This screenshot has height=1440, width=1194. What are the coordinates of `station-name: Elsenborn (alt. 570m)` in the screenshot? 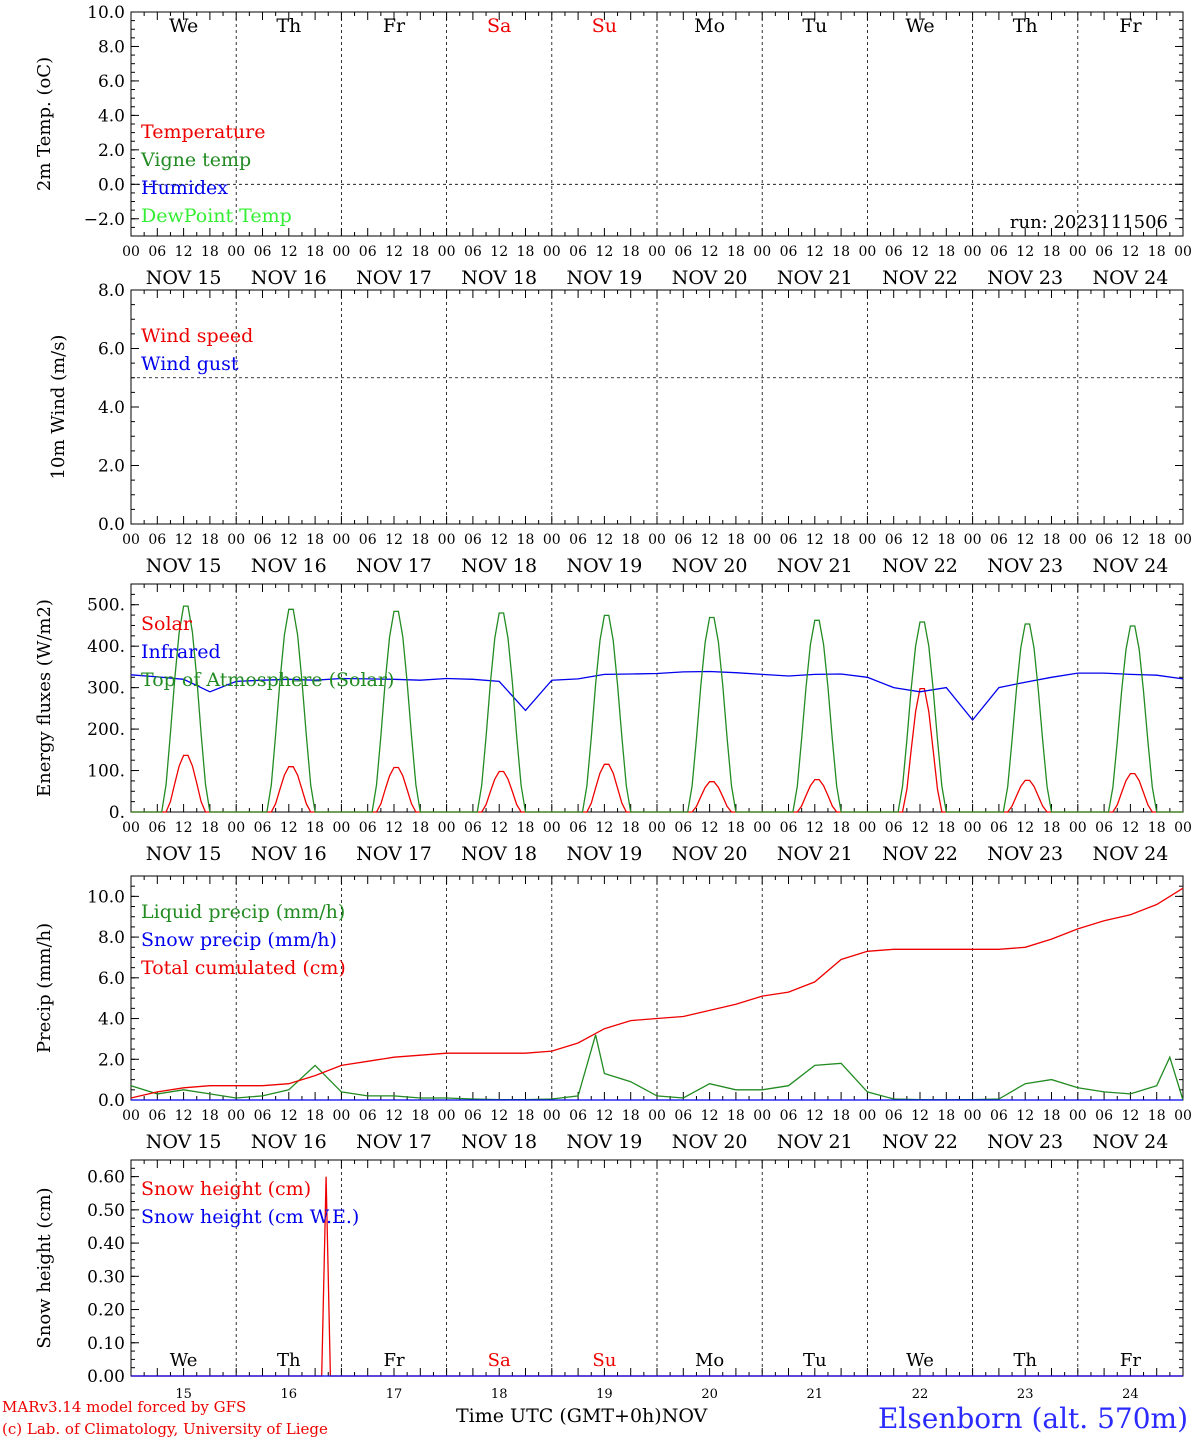 It's located at (1032, 1418).